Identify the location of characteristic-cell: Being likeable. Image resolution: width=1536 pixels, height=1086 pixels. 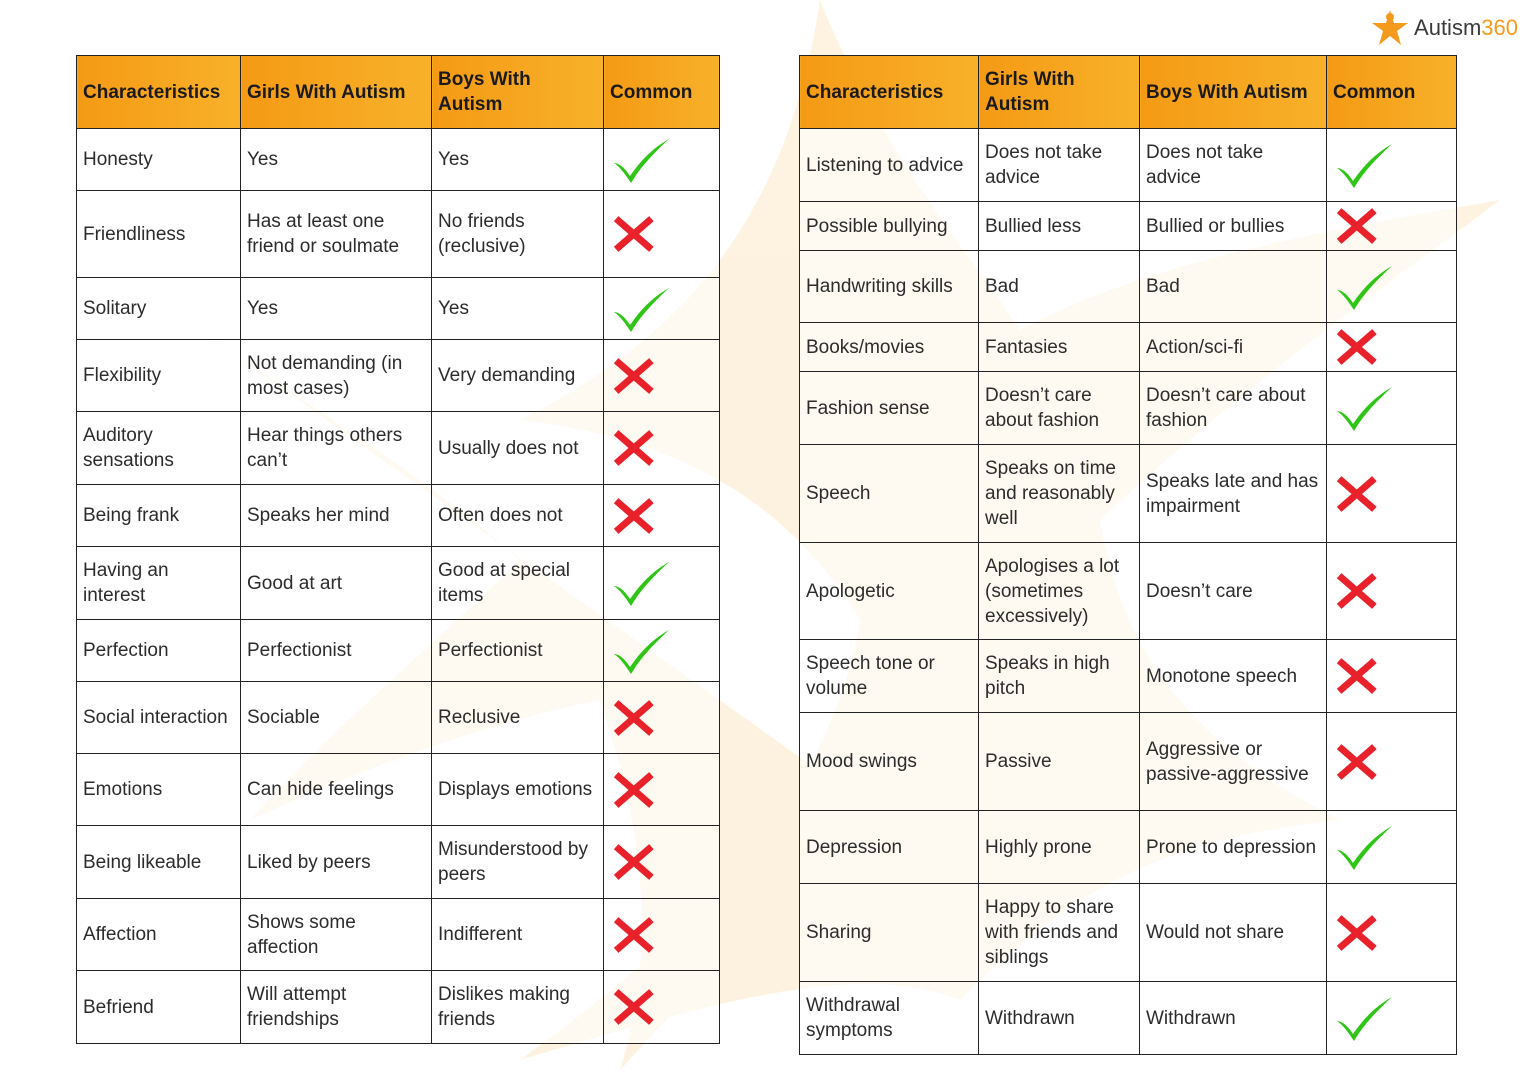
(158, 862).